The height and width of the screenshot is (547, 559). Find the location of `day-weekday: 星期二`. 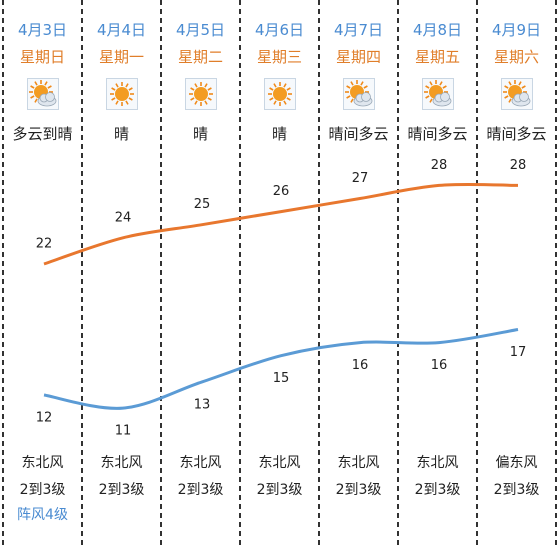

day-weekday: 星期二 is located at coordinates (200, 57).